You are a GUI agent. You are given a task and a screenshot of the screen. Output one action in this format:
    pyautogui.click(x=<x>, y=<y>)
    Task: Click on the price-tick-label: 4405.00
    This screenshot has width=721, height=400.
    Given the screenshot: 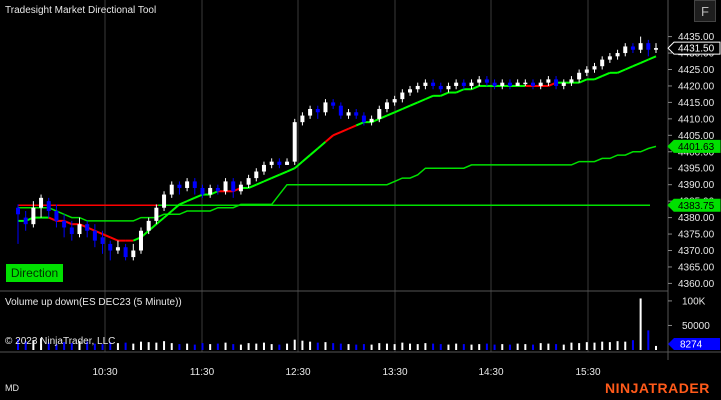 What is the action you would take?
    pyautogui.click(x=696, y=136)
    